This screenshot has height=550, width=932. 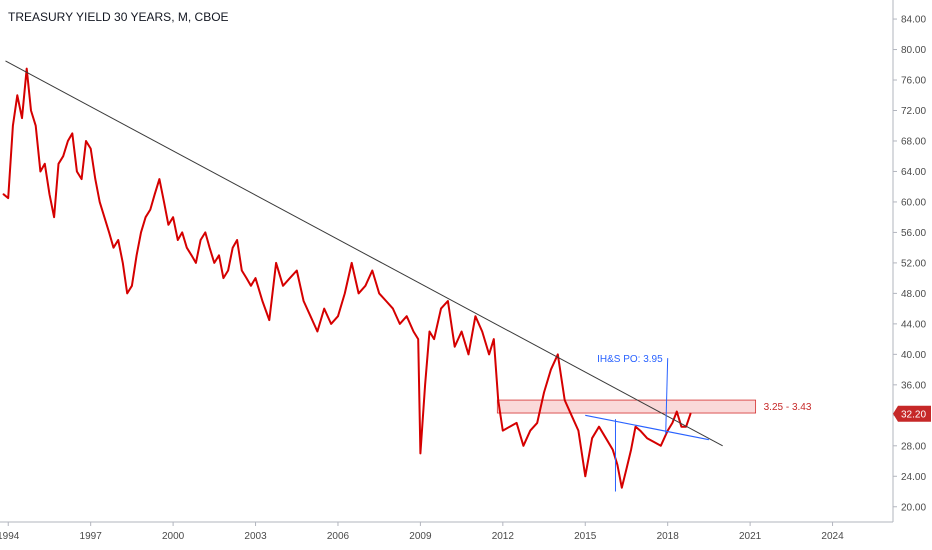 I want to click on x-tick-label: 2015, so click(x=585, y=536).